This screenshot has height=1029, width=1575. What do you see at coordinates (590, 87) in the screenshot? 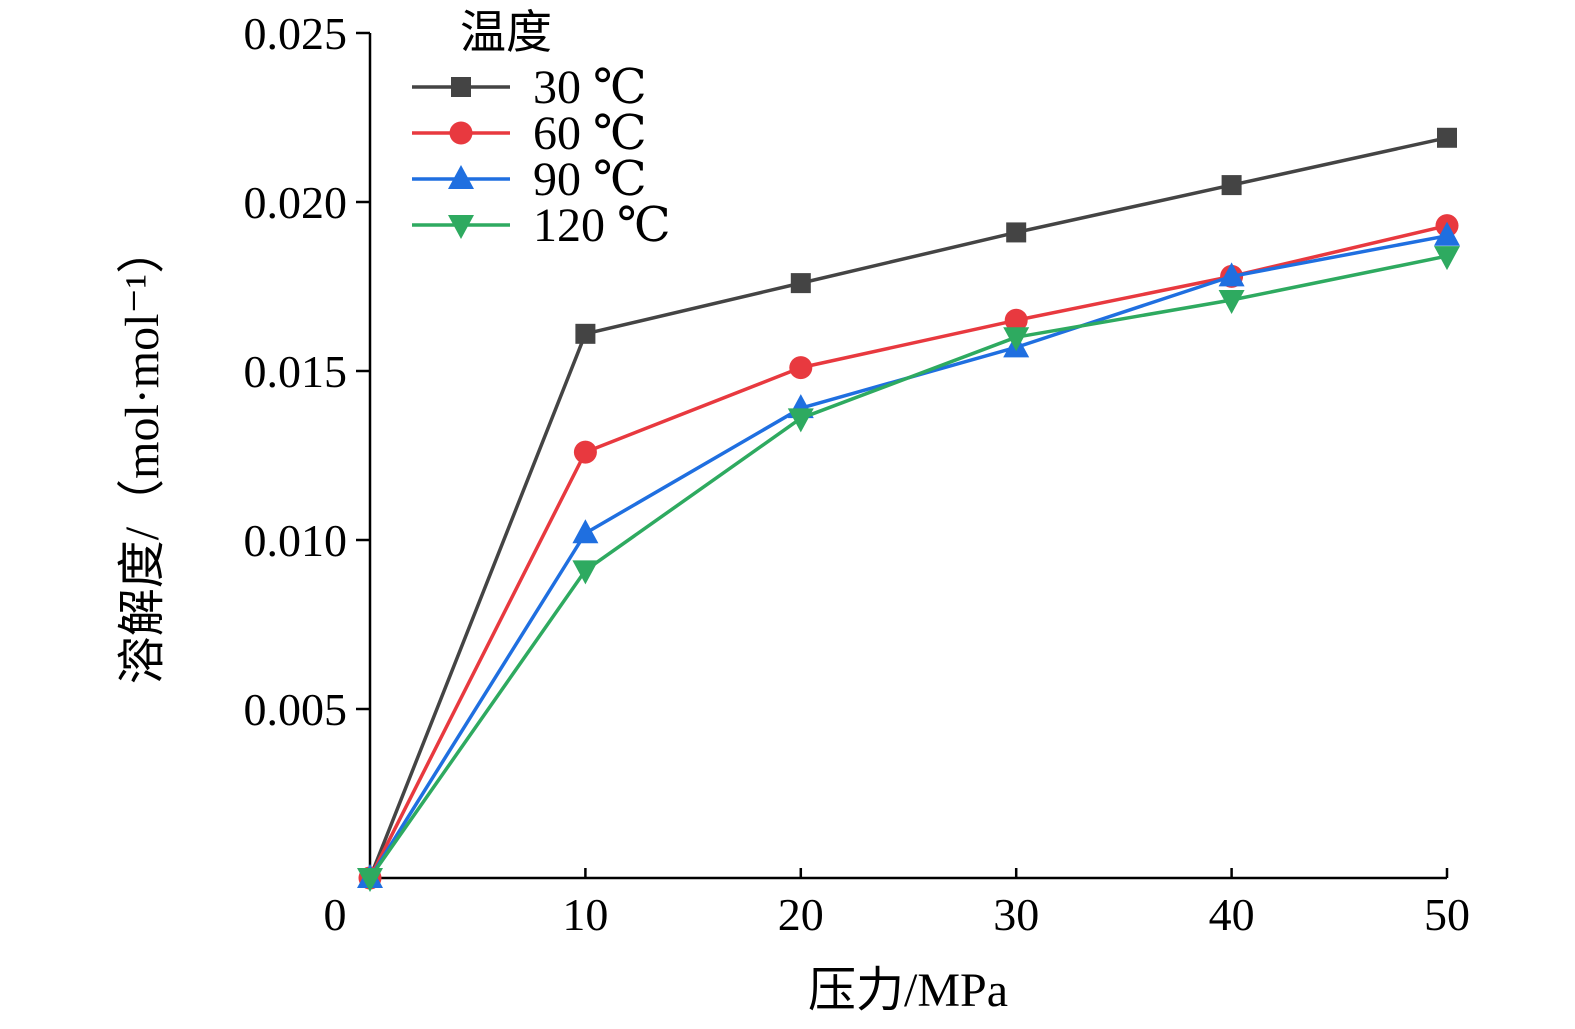
I see `legend-label: 30 ℃` at bounding box center [590, 87].